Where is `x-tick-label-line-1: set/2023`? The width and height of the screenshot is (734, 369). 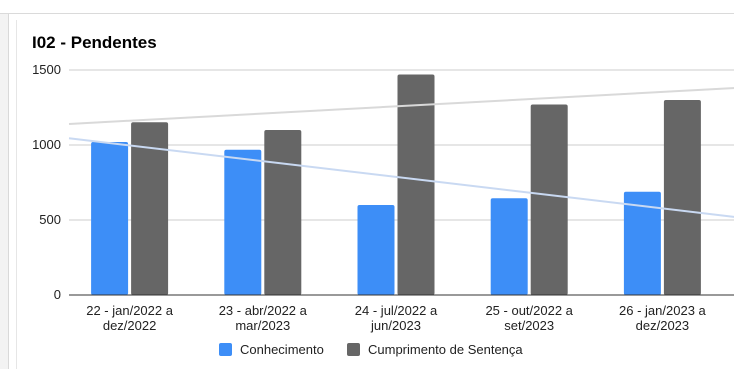 x-tick-label-line-1: set/2023 is located at coordinates (529, 325).